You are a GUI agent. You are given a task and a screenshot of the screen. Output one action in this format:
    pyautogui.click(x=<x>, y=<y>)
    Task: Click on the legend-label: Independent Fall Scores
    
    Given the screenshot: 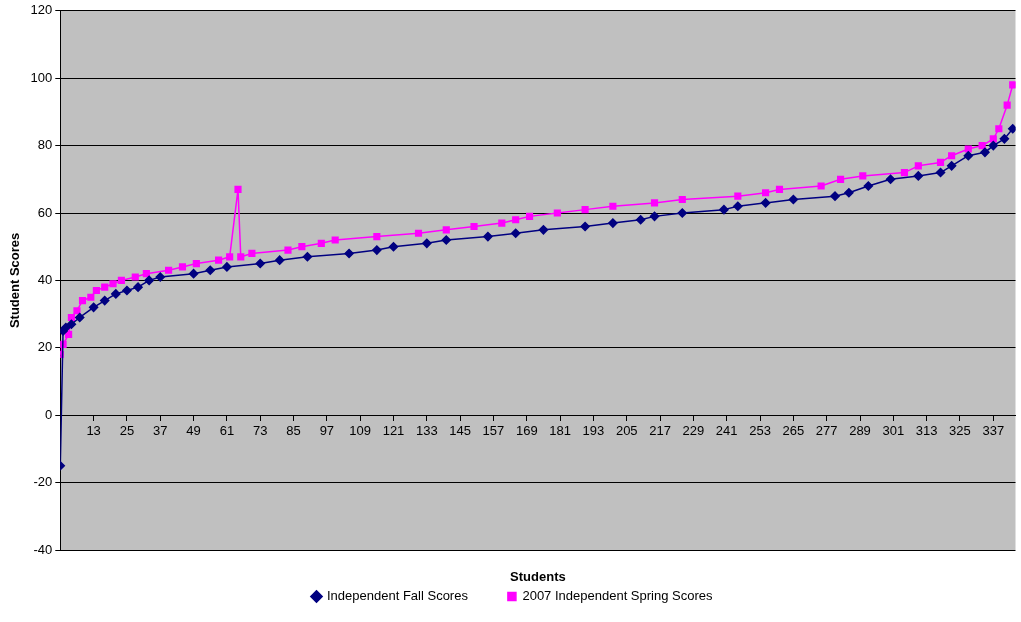 What is the action you would take?
    pyautogui.click(x=397, y=596)
    